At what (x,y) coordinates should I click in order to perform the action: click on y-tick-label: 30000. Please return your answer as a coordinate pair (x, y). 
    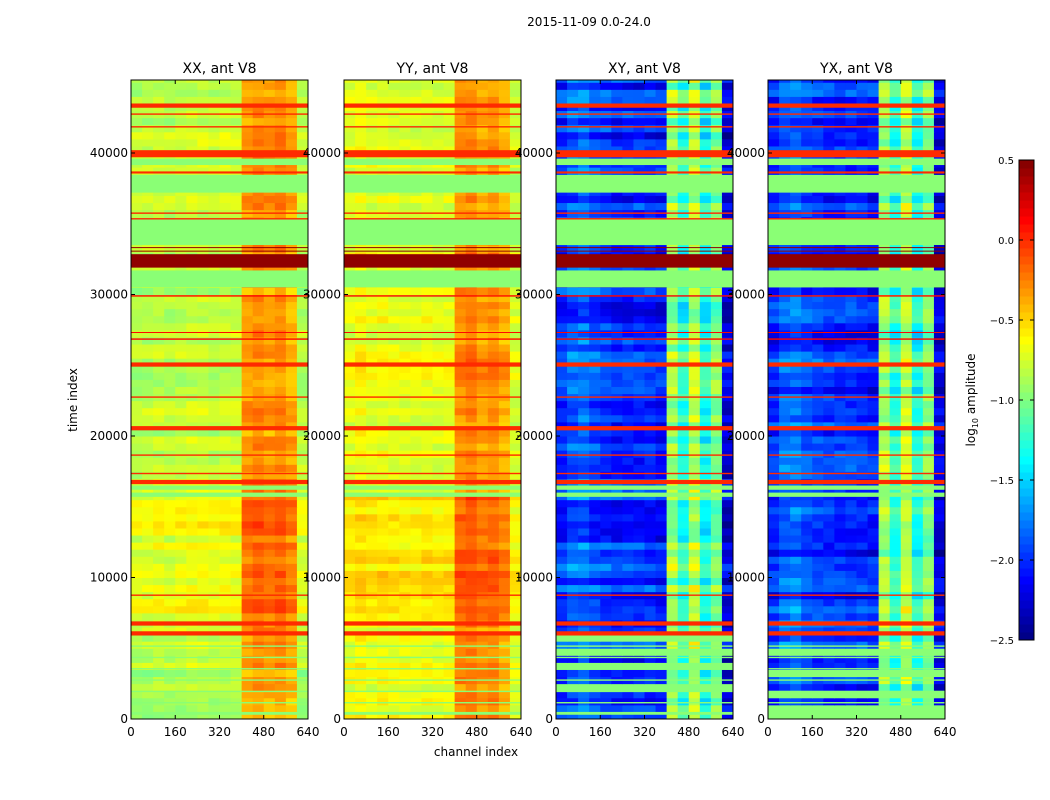
    Looking at the image, I should click on (322, 295).